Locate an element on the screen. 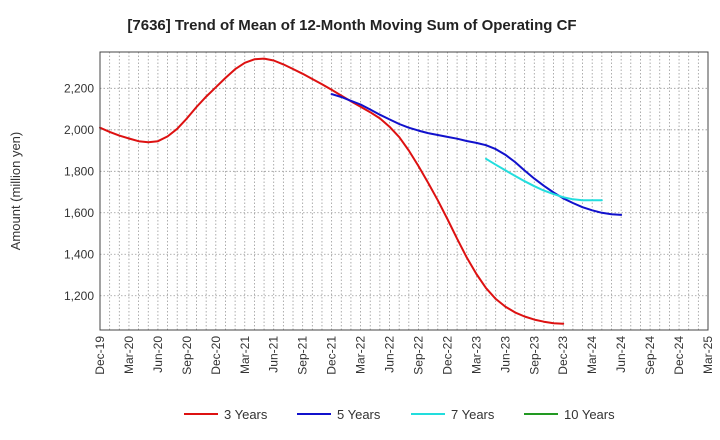 Image resolution: width=720 pixels, height=440 pixels. x-tick-label: Jun-24 is located at coordinates (621, 354).